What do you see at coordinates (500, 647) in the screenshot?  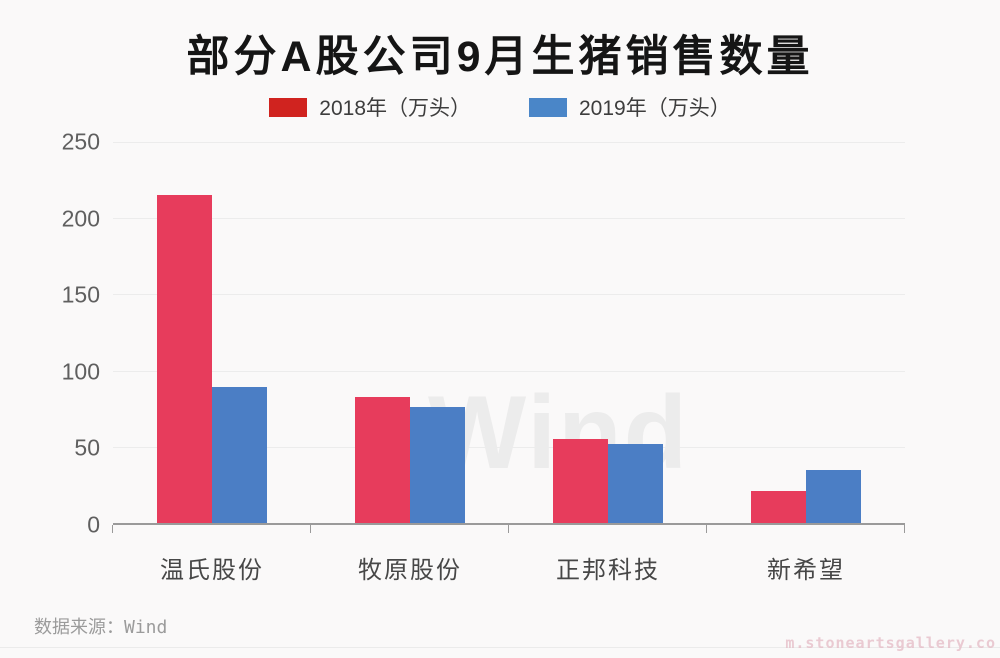 I see `bottom-divider` at bounding box center [500, 647].